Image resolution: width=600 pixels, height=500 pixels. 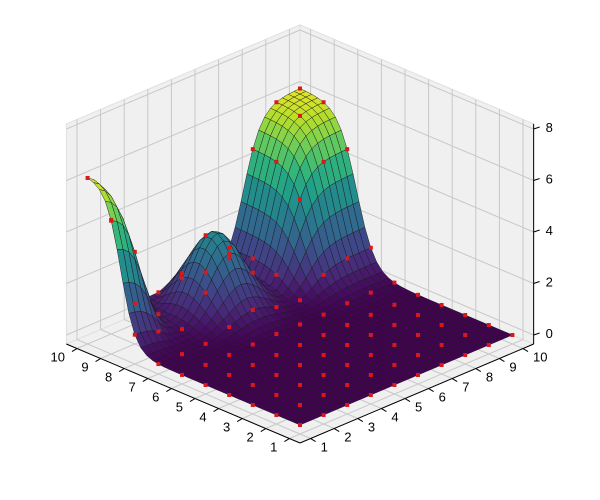 I want to click on x-tick-label: 10, so click(x=58, y=357).